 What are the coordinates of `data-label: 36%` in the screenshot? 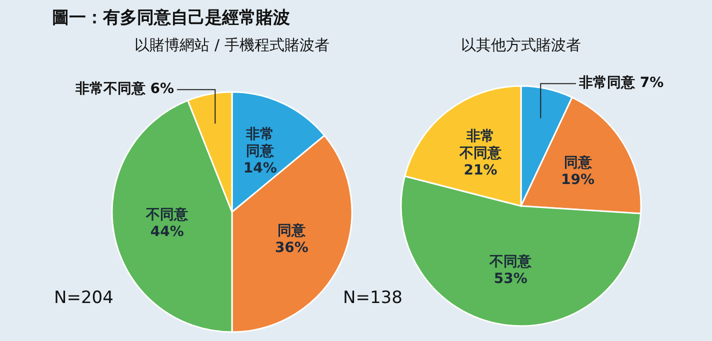 It's located at (291, 249).